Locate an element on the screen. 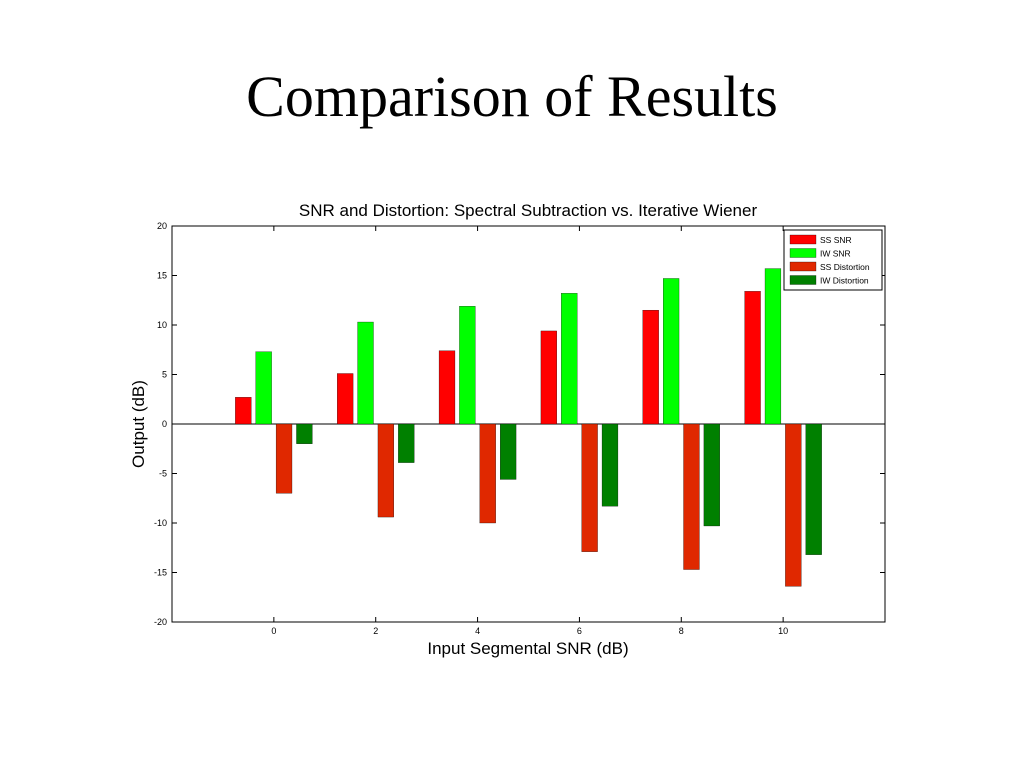 This screenshot has width=1024, height=768. y-tick-label: 0 is located at coordinates (164, 424).